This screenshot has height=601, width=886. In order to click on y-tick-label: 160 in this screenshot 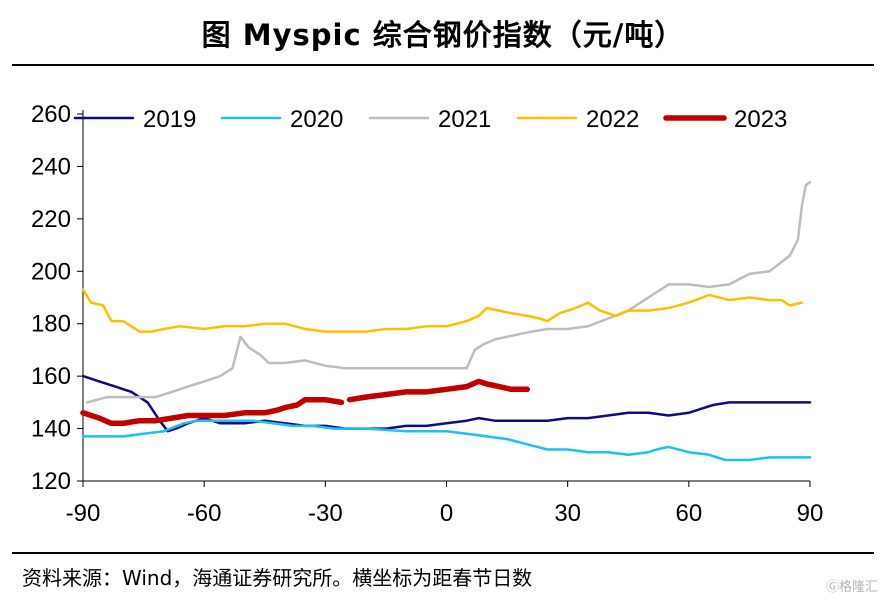, I will do `click(51, 376)`.